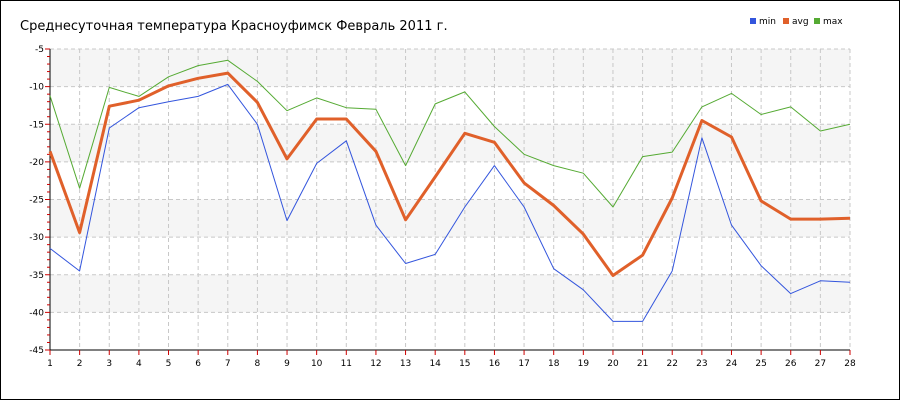 The height and width of the screenshot is (400, 900). Describe the element at coordinates (36, 351) in the screenshot. I see `y-tick-label: -45` at that location.